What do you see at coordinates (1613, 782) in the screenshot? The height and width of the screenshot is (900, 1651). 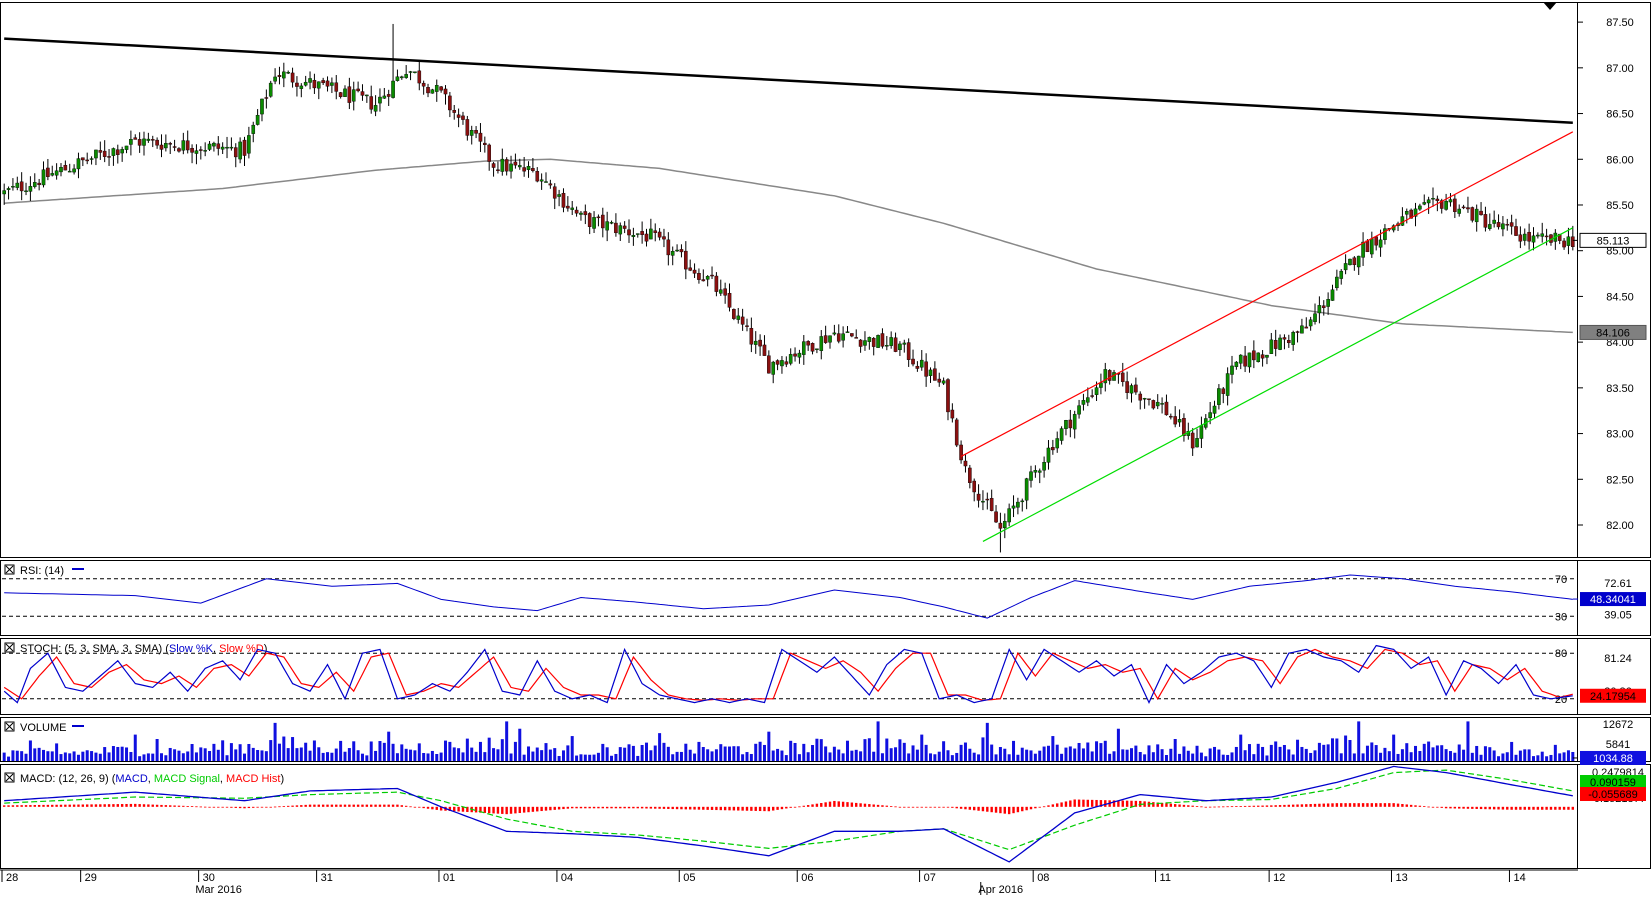 I see `macd-signal-value-box` at bounding box center [1613, 782].